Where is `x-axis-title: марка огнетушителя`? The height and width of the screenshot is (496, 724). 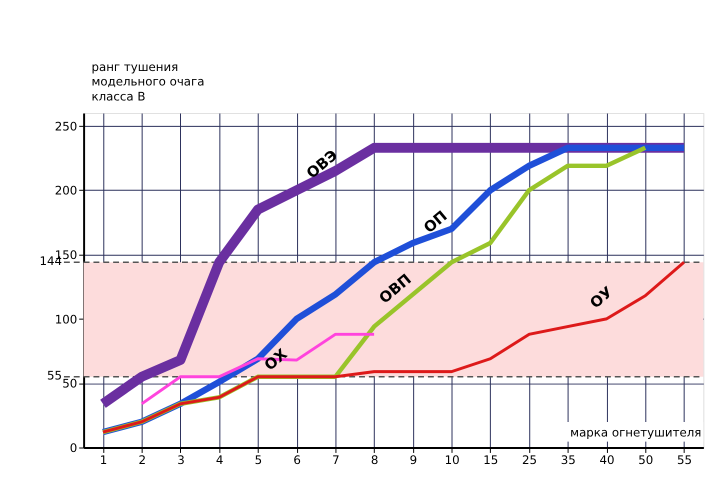
x-axis-title: марка огнетушителя is located at coordinates (636, 433).